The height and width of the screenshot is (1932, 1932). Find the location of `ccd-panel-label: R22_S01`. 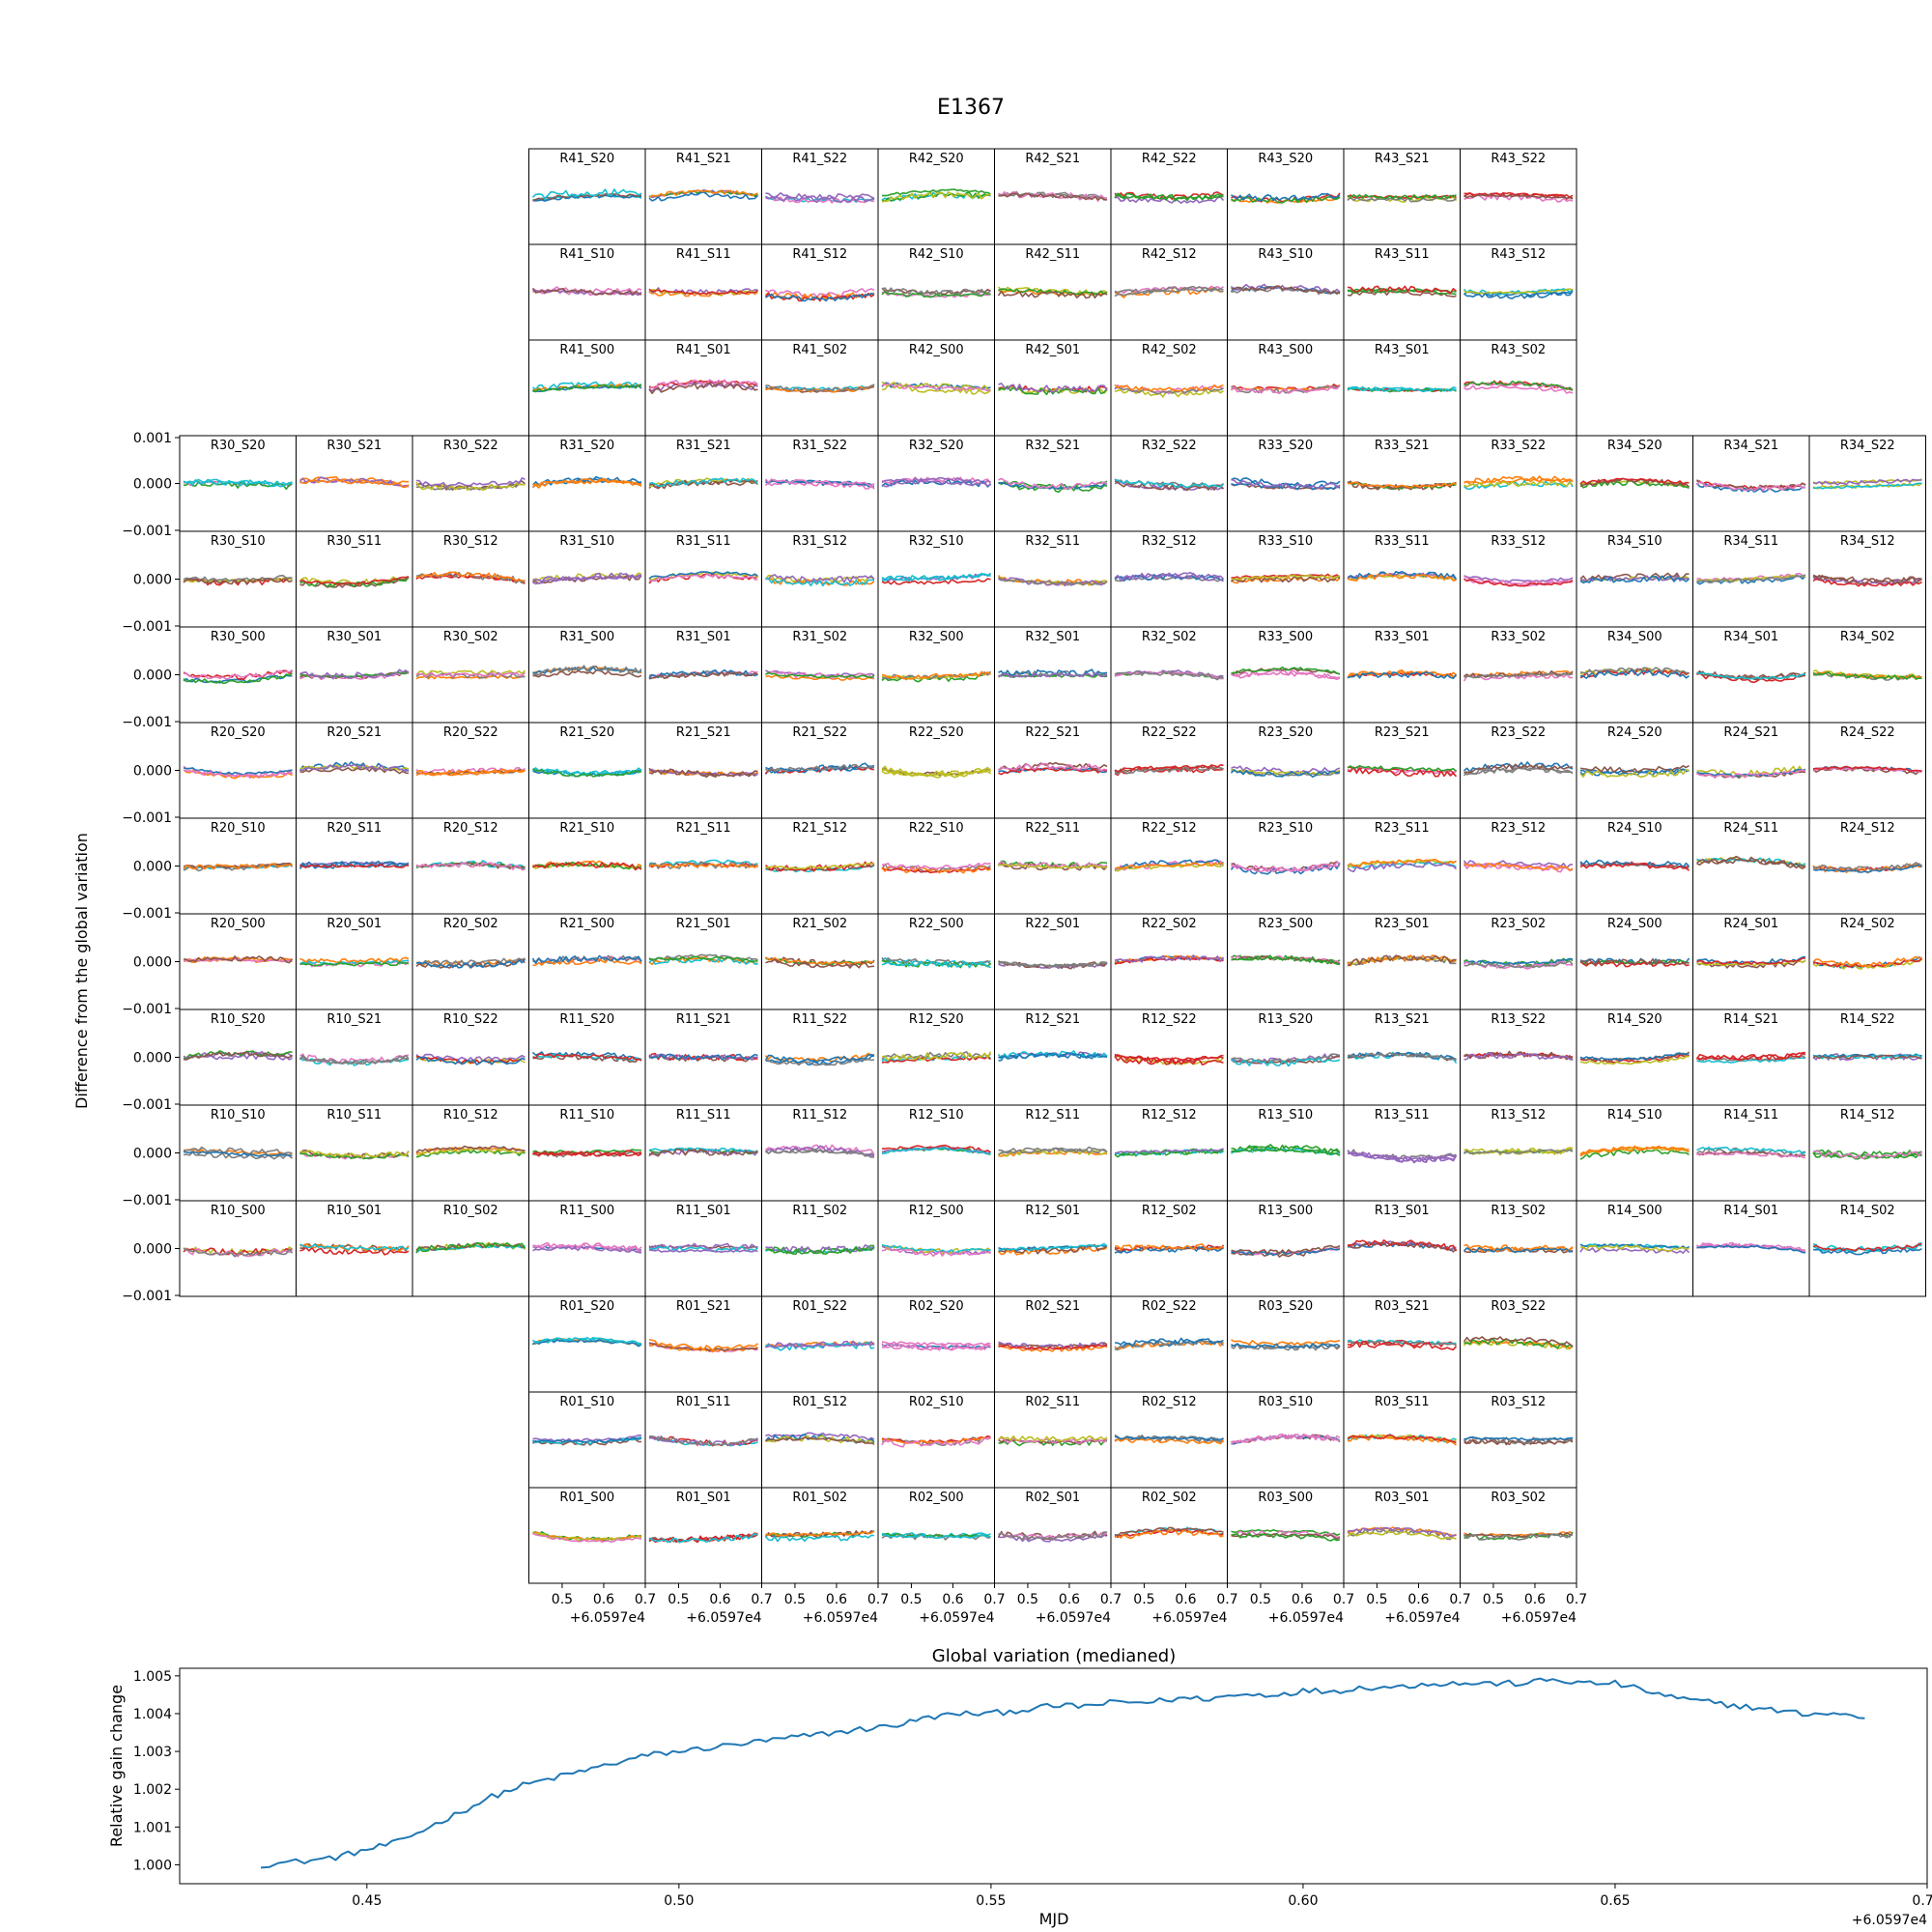

ccd-panel-label: R22_S01 is located at coordinates (1052, 924).